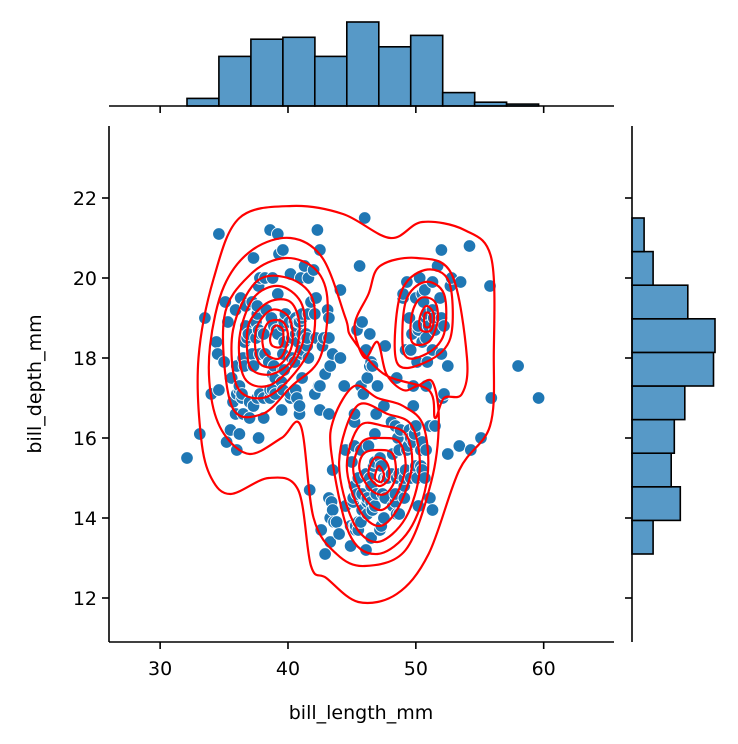 This screenshot has width=738, height=744. What do you see at coordinates (85, 439) in the screenshot?
I see `y-tick-label: 16` at bounding box center [85, 439].